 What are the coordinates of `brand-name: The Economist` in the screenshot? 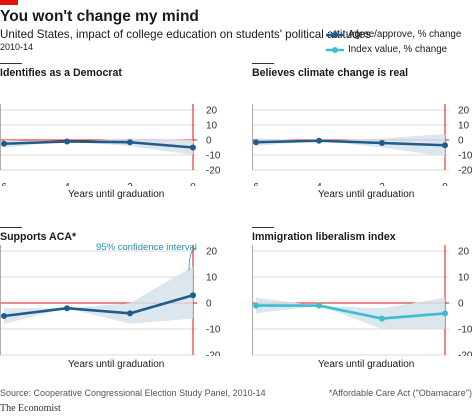 It's located at (30, 408).